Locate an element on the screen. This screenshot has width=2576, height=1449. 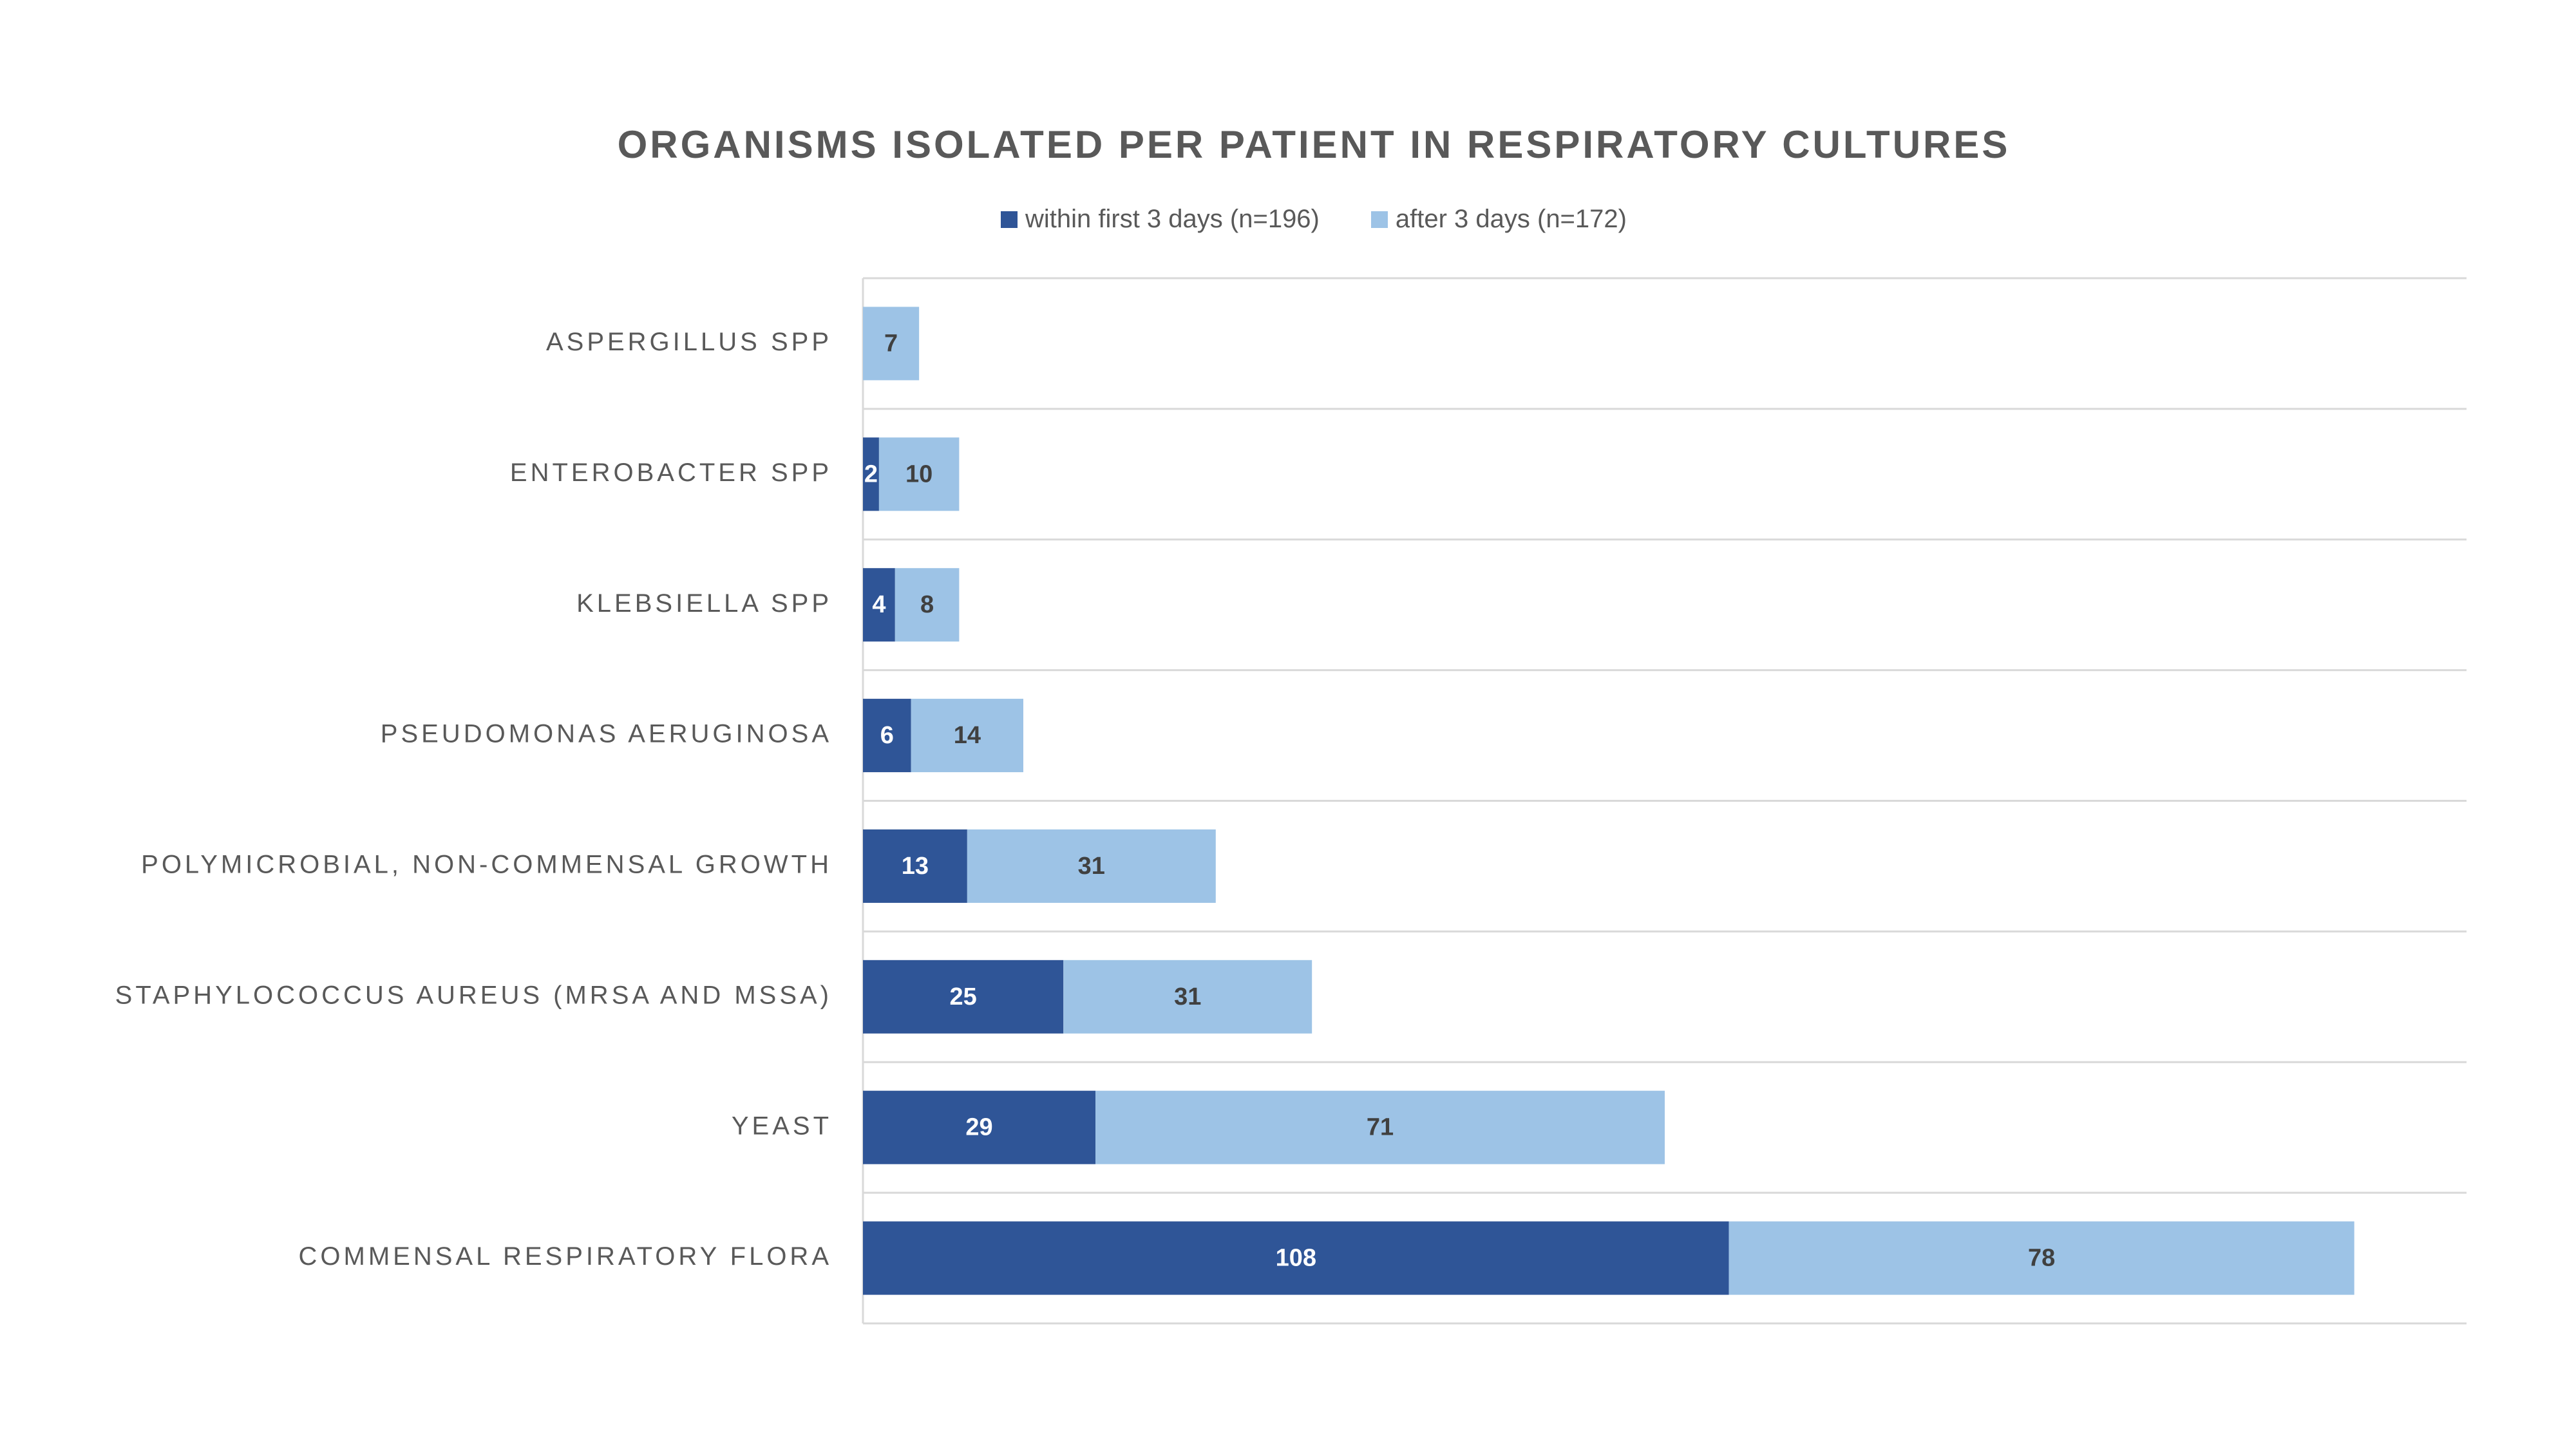
legend-label-within-first-3-days: within first 3 days (n=196) is located at coordinates (1172, 219).